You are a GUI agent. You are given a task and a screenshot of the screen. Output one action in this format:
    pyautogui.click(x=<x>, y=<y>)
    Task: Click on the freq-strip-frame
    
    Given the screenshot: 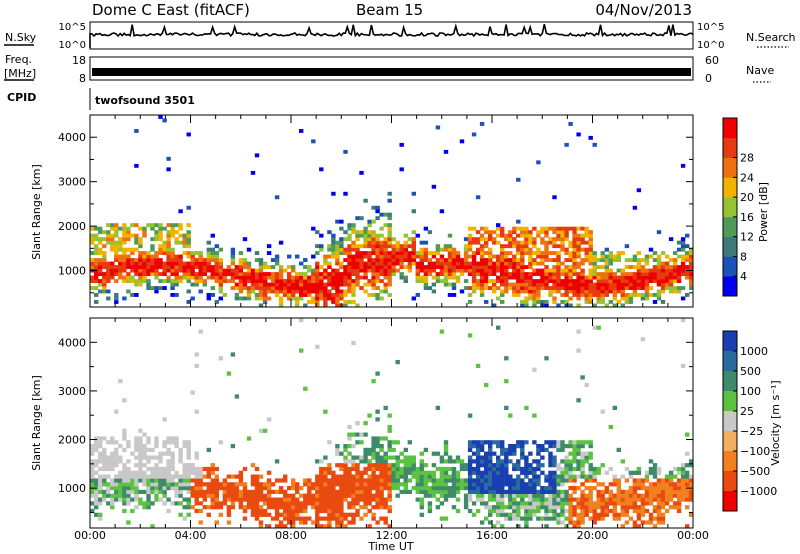 What is the action you would take?
    pyautogui.click(x=391, y=68)
    